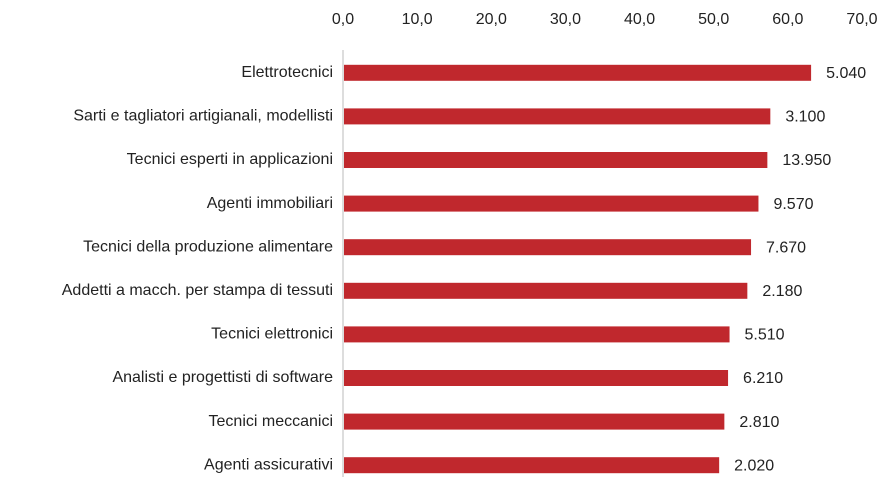  What do you see at coordinates (846, 73) in the screenshot?
I see `data-label: 5.040` at bounding box center [846, 73].